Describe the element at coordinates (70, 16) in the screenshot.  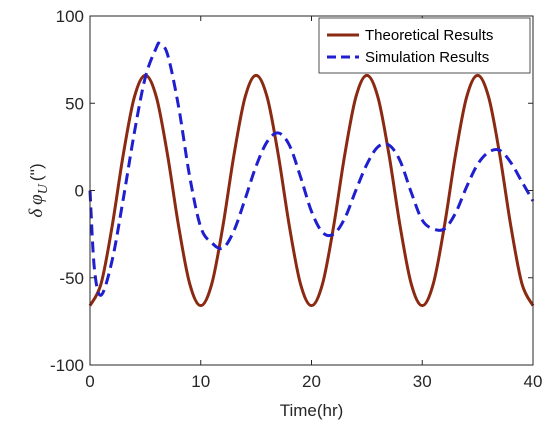
I see `y-tick-label: 100` at that location.